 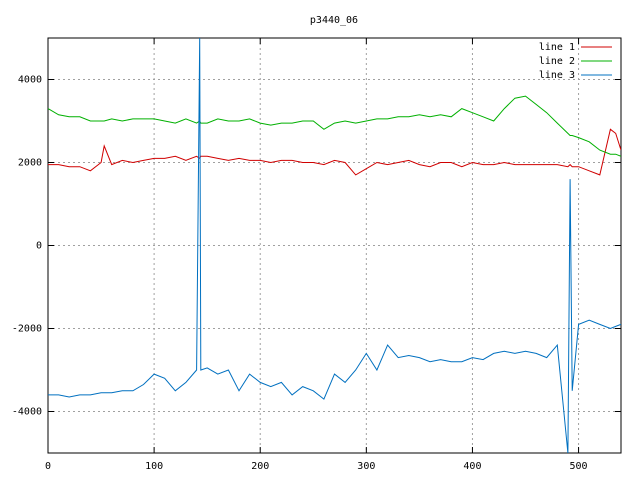 I want to click on y-tick-label: 2000, so click(x=30, y=163).